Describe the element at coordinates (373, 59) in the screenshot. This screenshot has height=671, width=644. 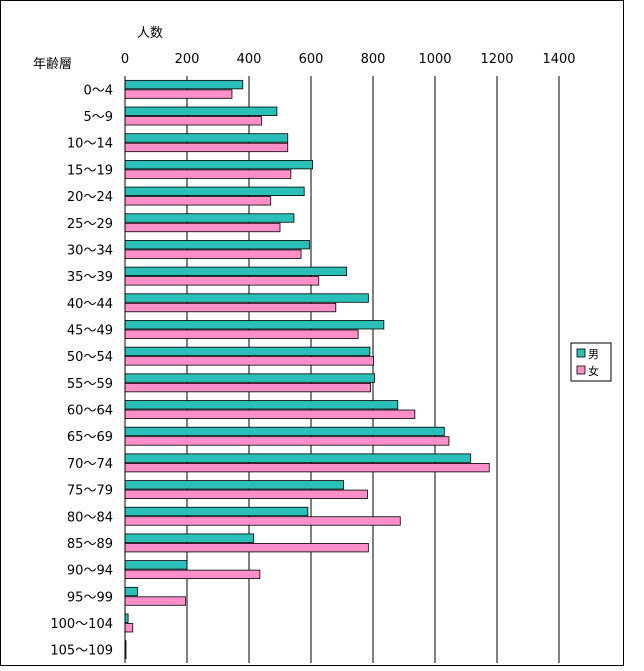
I see `x-tick-label: 800` at that location.